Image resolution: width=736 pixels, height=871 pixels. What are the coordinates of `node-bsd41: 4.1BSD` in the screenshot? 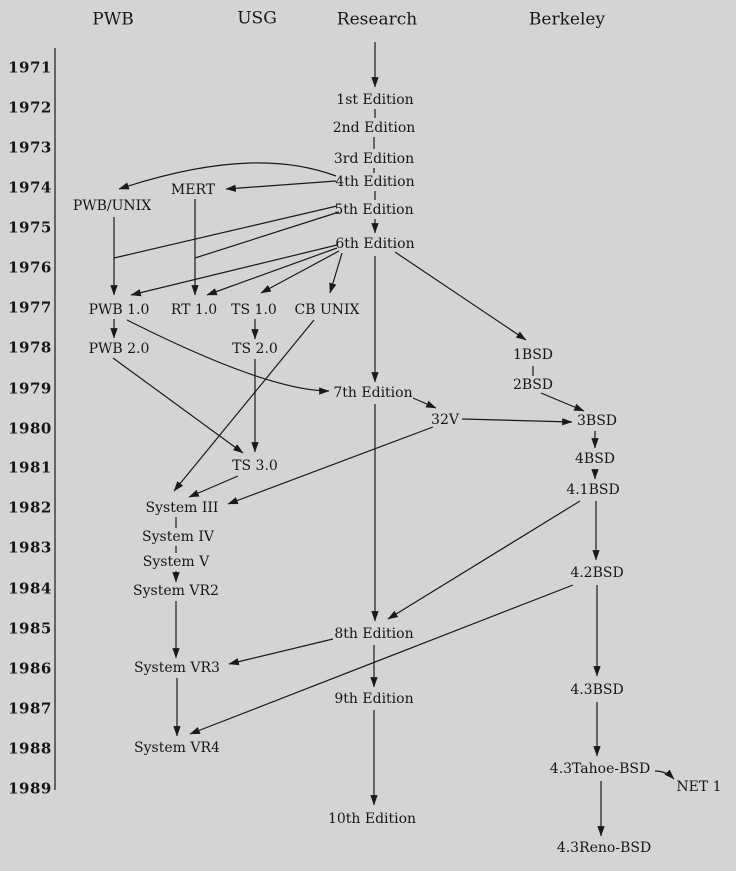 It's located at (593, 490).